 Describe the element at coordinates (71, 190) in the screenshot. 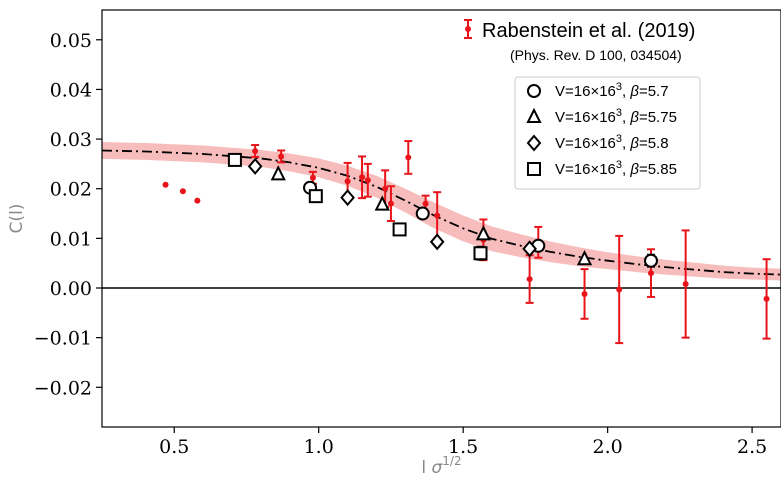

I see `y-tick-label-4: 0.02` at that location.